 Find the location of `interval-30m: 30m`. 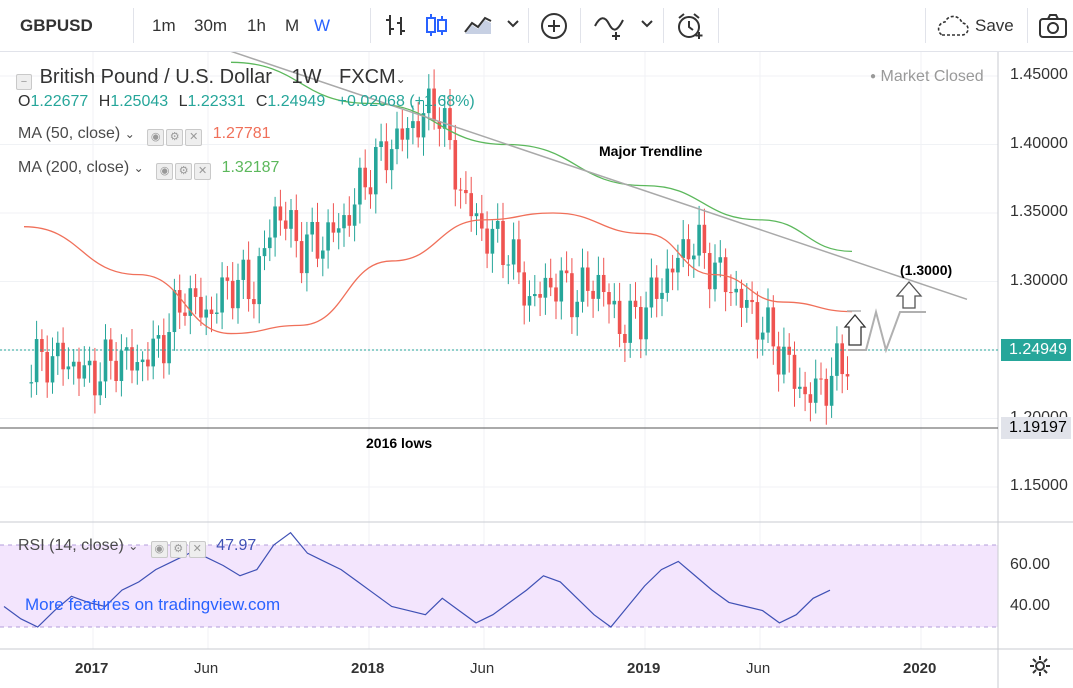

interval-30m: 30m is located at coordinates (211, 25).